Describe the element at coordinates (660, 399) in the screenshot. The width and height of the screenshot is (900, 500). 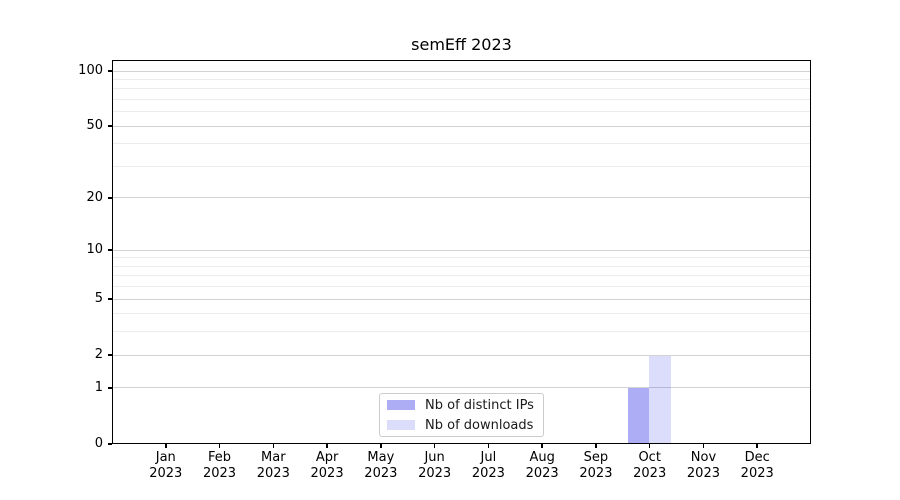
I see `bar-nb-of-downloads` at that location.